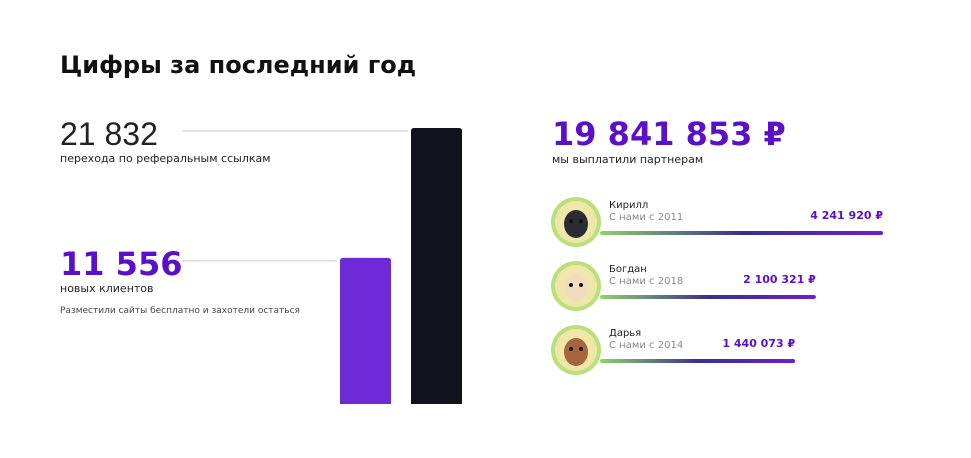 This screenshot has width=971, height=458. I want to click on partner-since: С нами с 2018, so click(646, 281).